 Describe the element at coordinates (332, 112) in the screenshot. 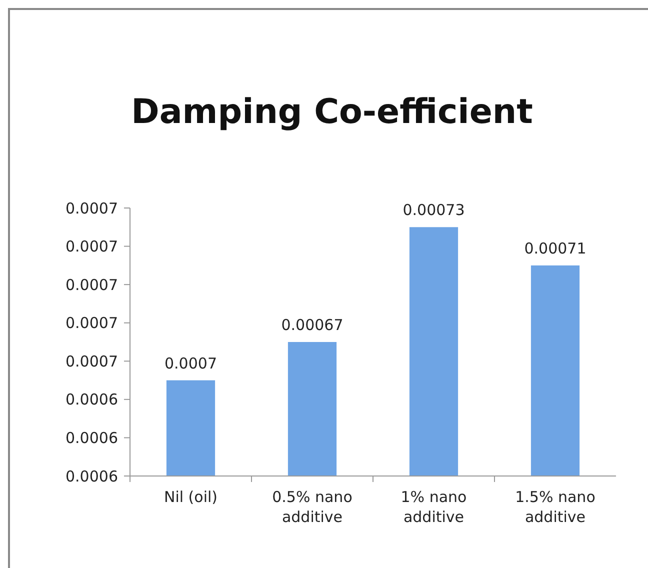

I see `chart-title: Damping Co-efficient` at that location.